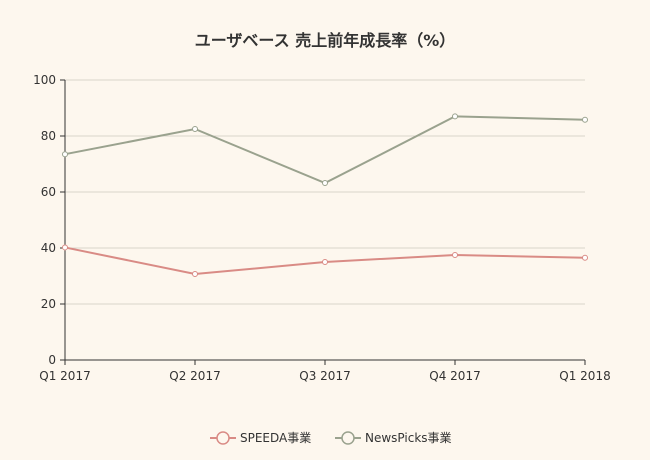  What do you see at coordinates (194, 376) in the screenshot?
I see `x-tick-label: Q2 2017` at bounding box center [194, 376].